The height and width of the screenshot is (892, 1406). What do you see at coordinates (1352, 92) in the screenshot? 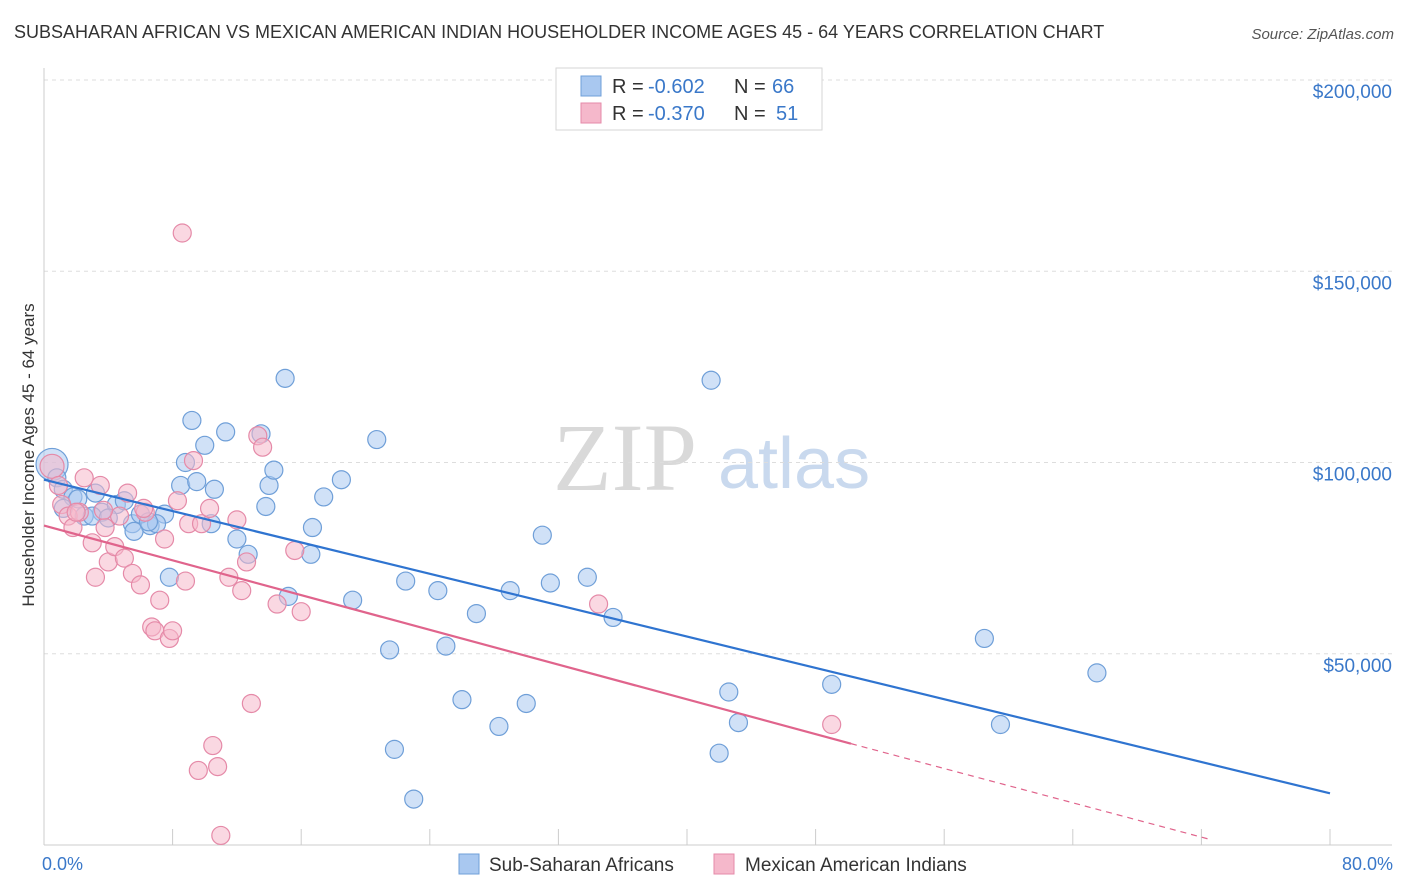
I see `y-tick-label: $200,000` at bounding box center [1352, 92].